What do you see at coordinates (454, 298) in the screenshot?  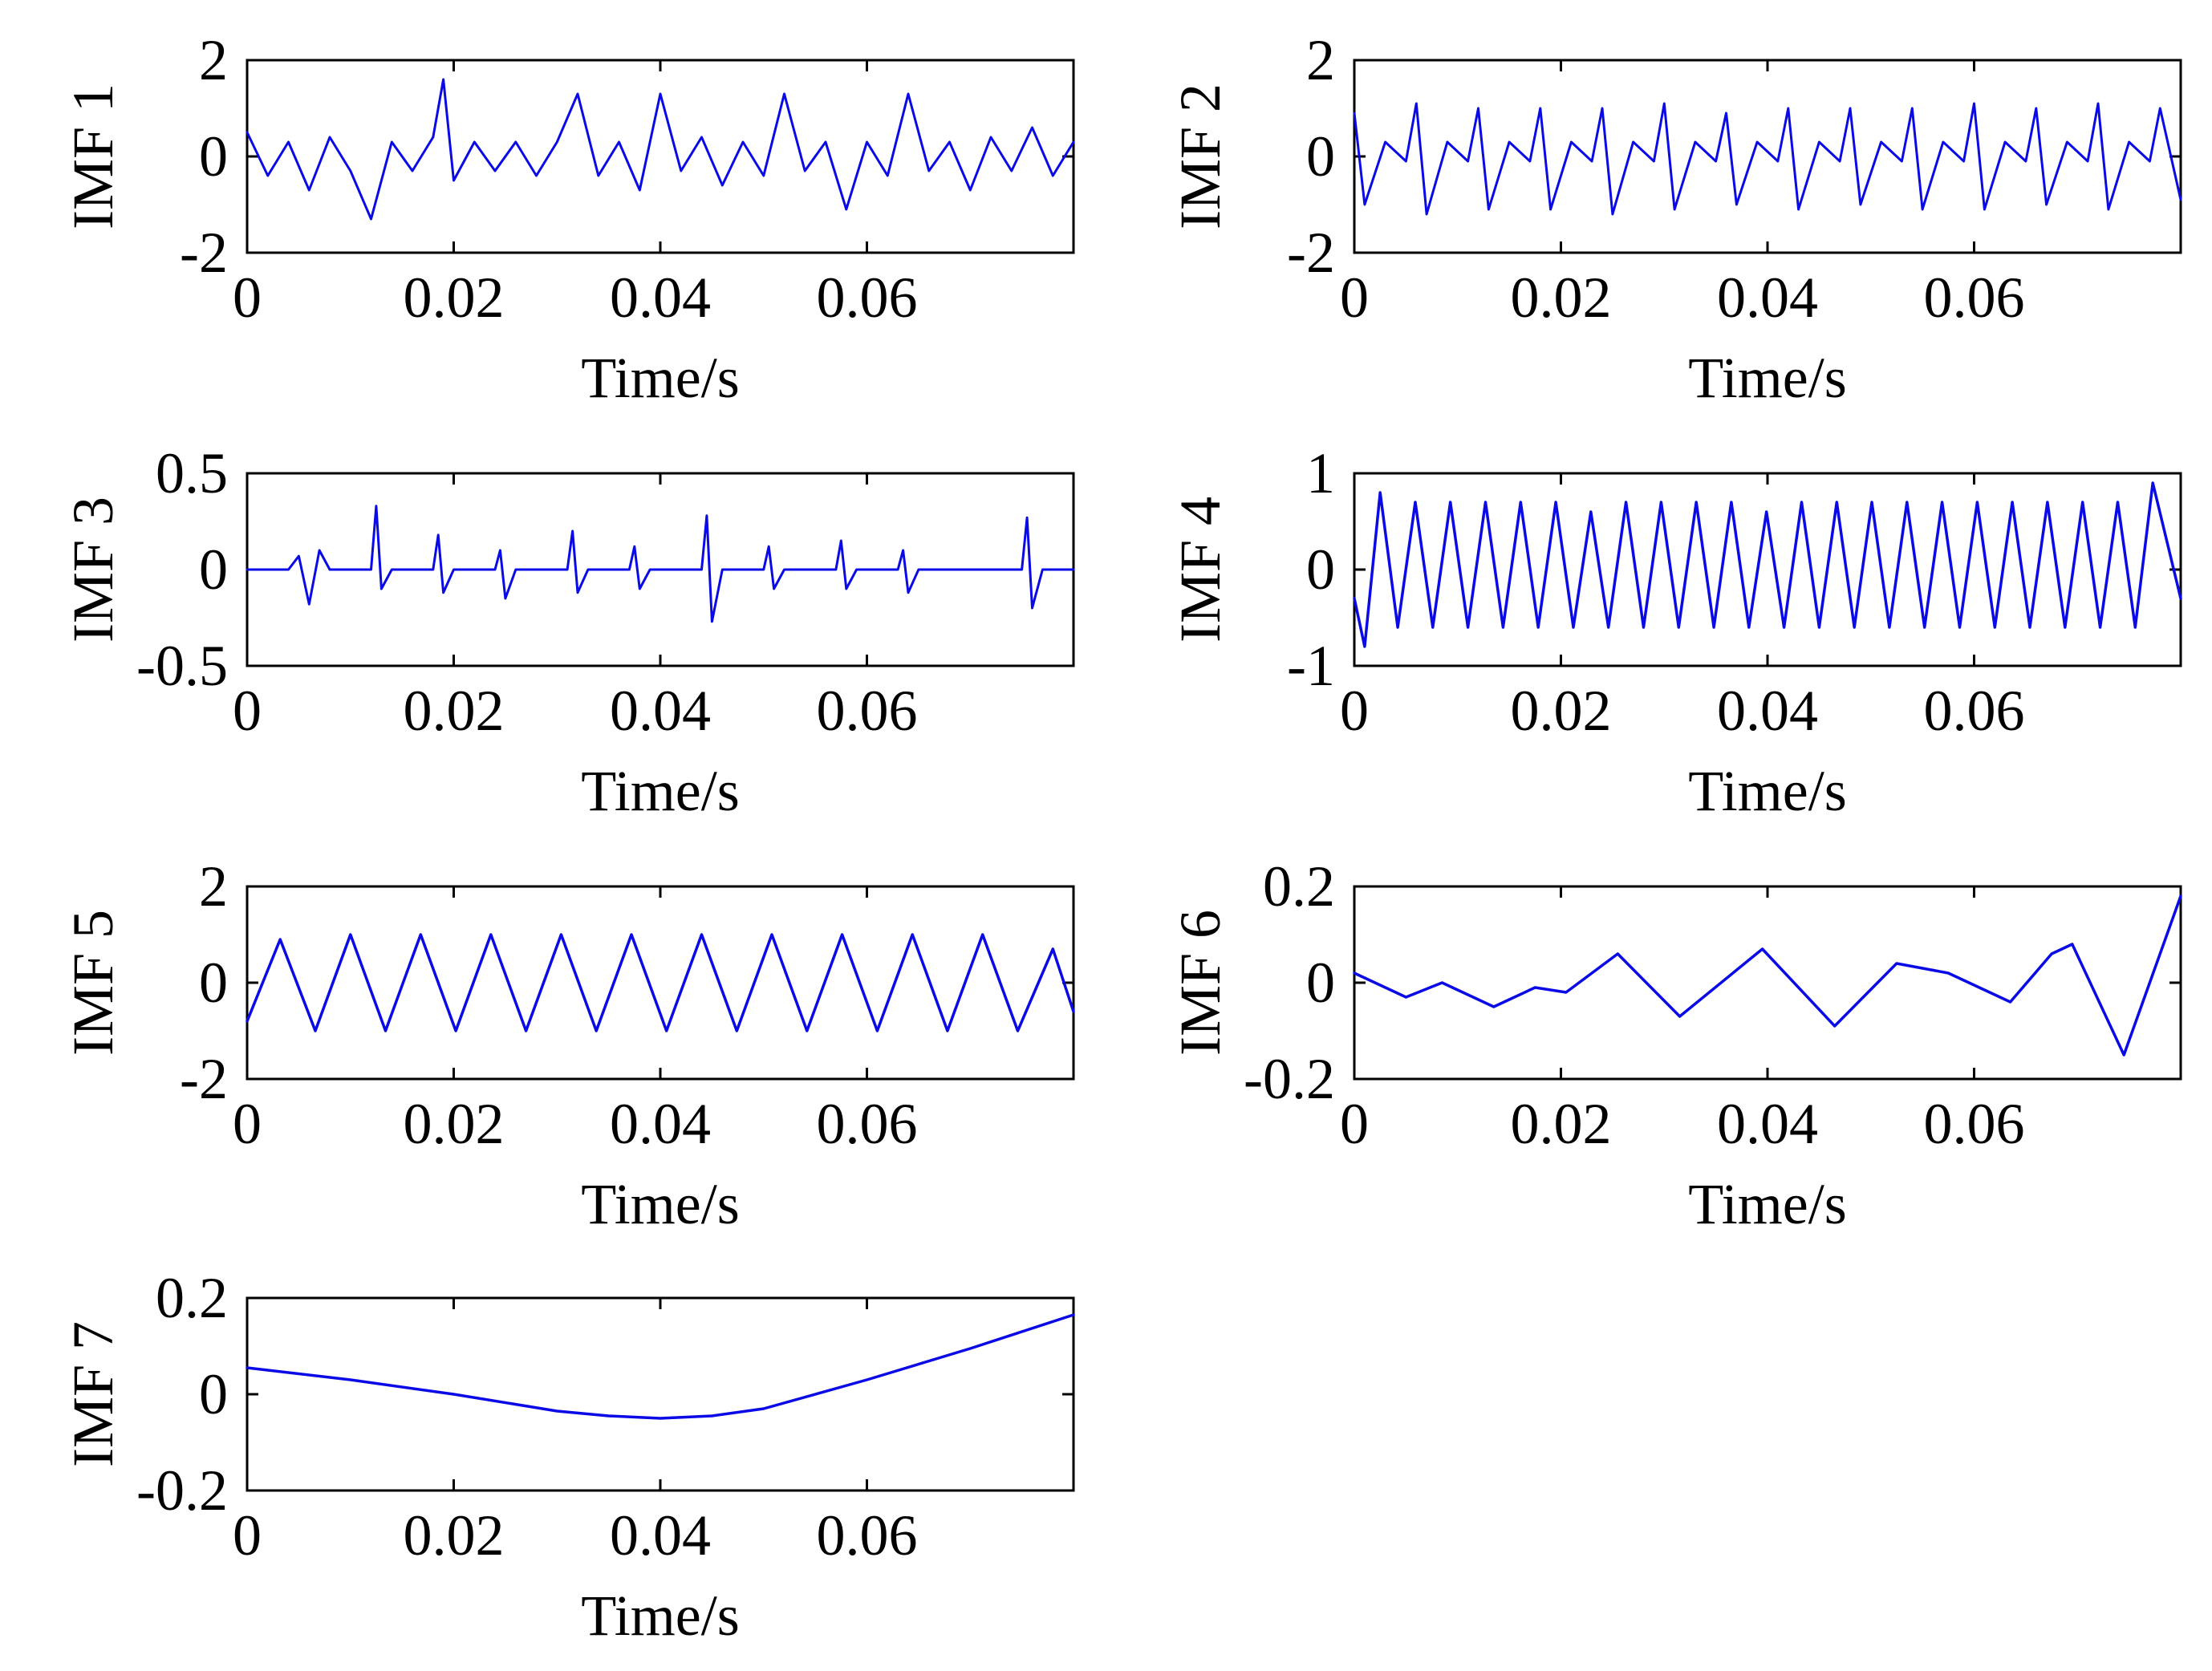 I see `imf-1-x-tick-label: 0.02` at bounding box center [454, 298].